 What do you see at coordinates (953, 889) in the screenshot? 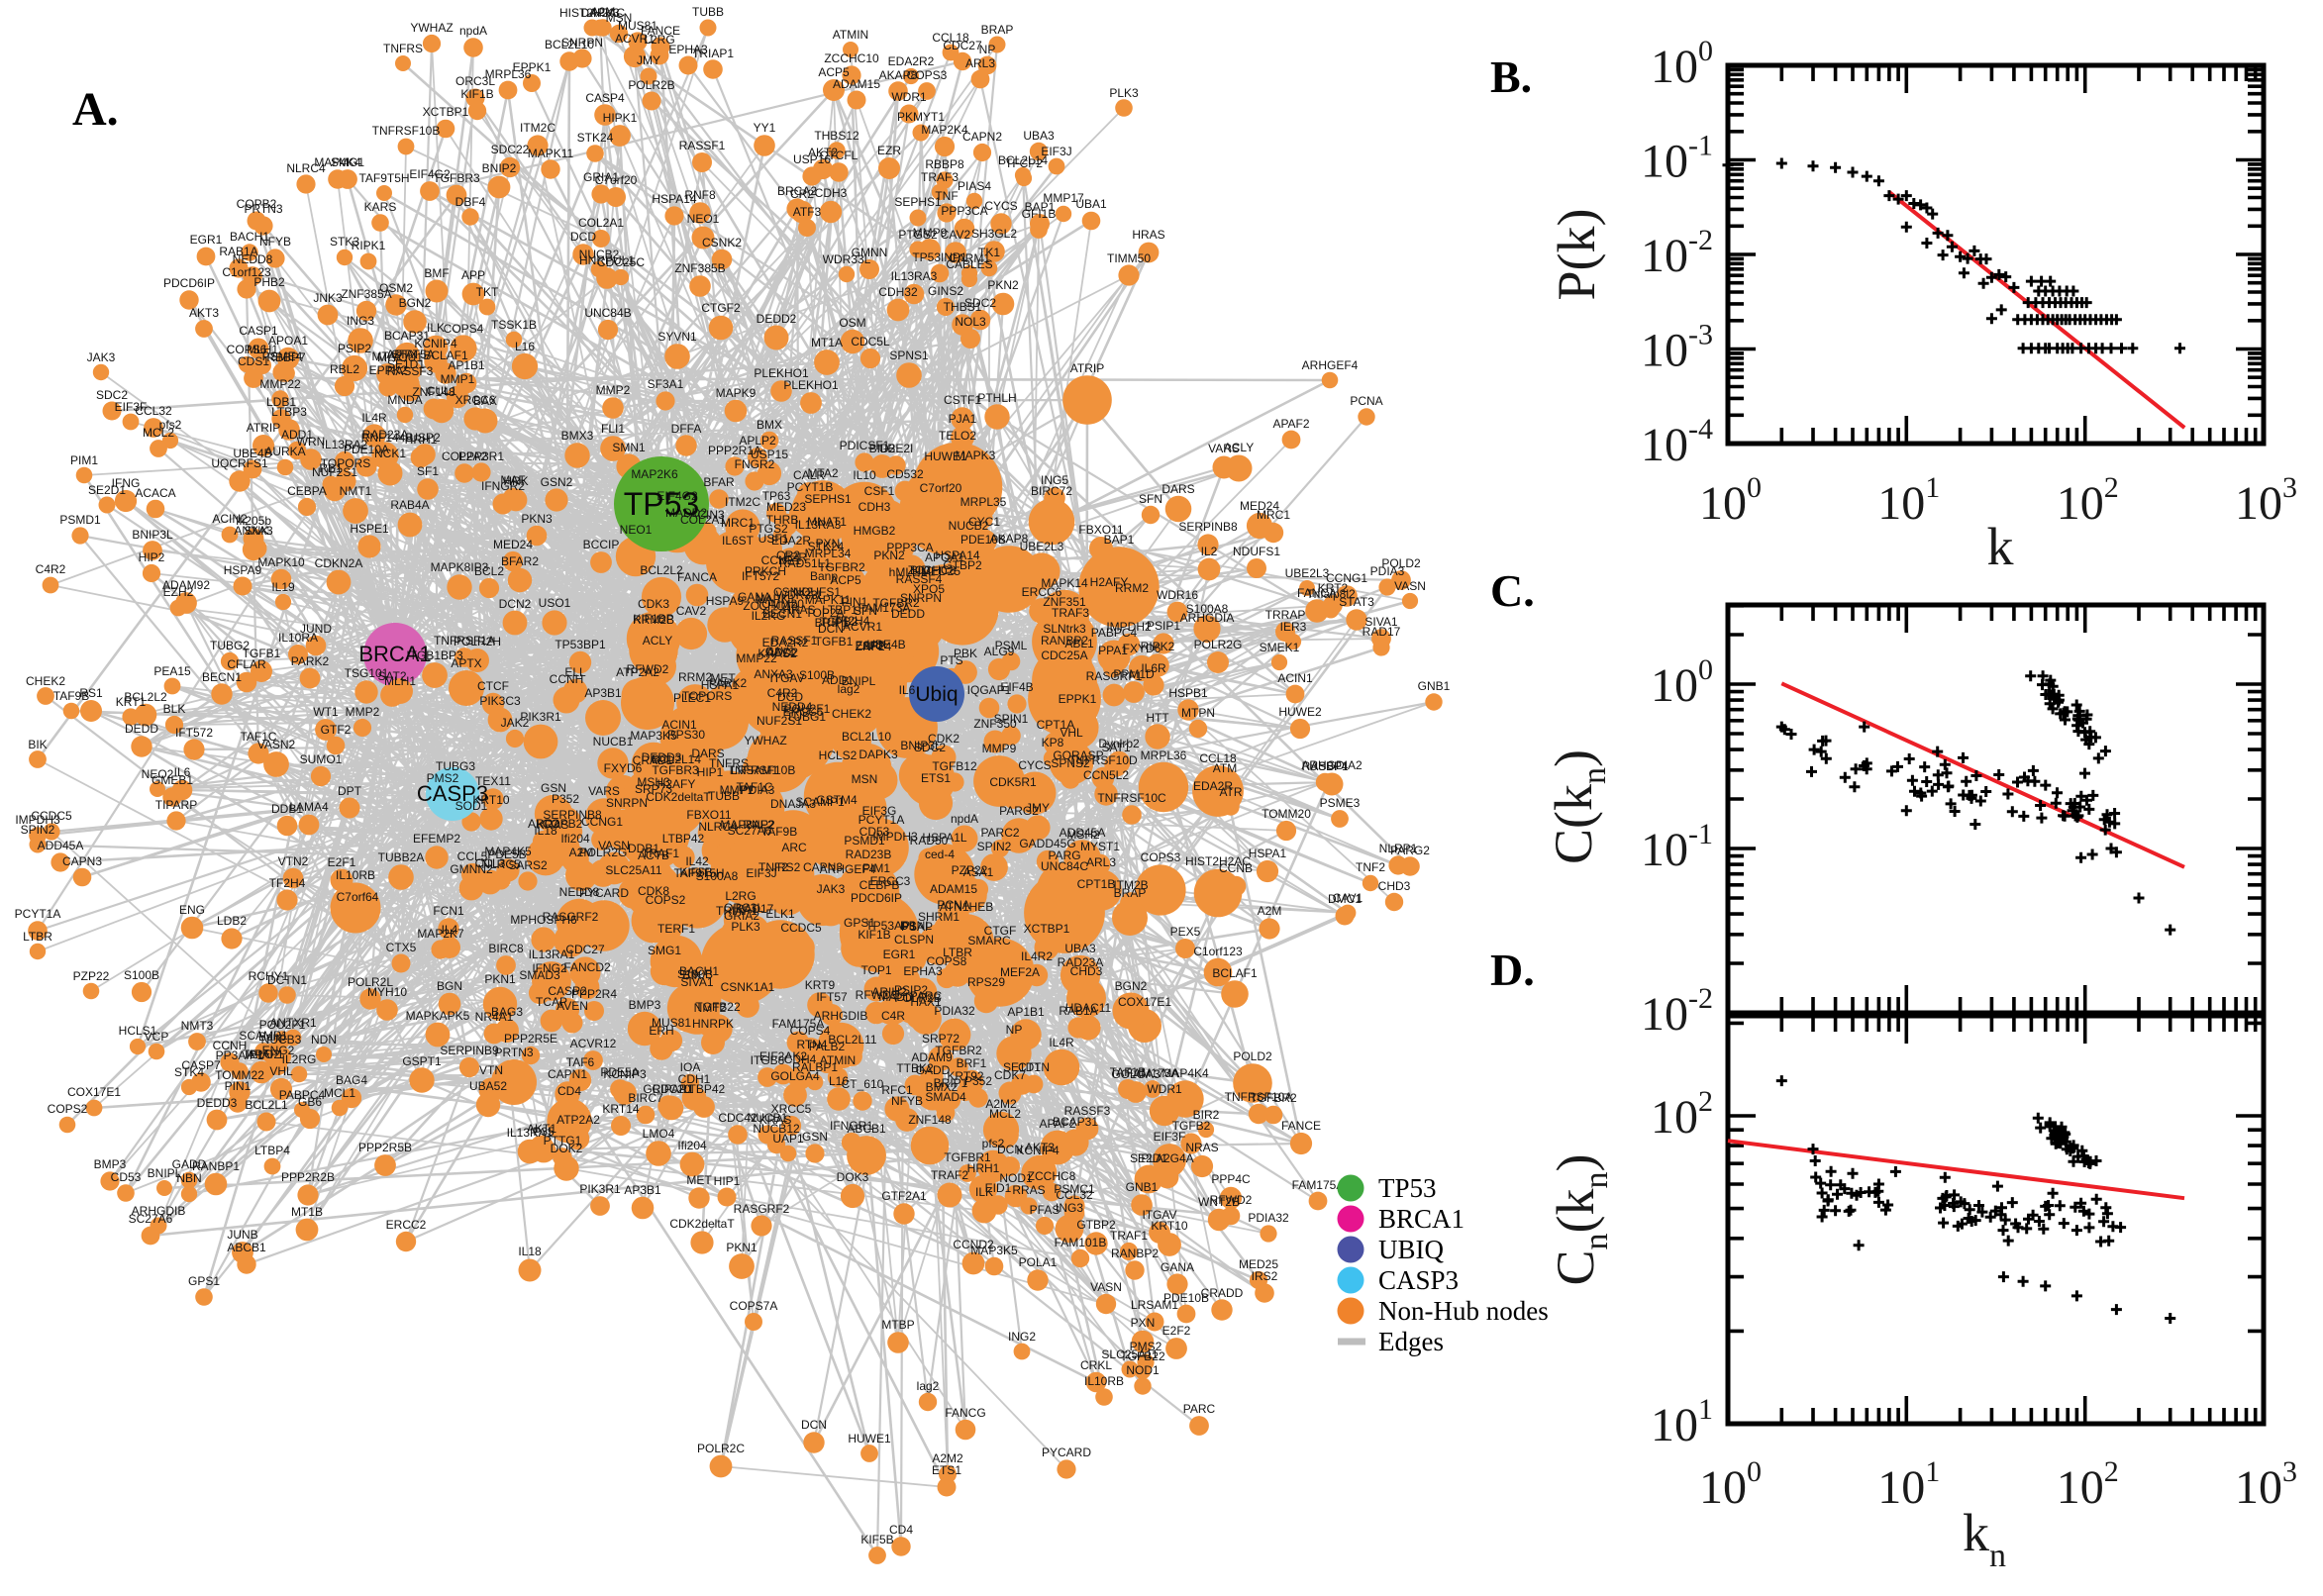
I see `svg-text: ADAM15` at bounding box center [953, 889].